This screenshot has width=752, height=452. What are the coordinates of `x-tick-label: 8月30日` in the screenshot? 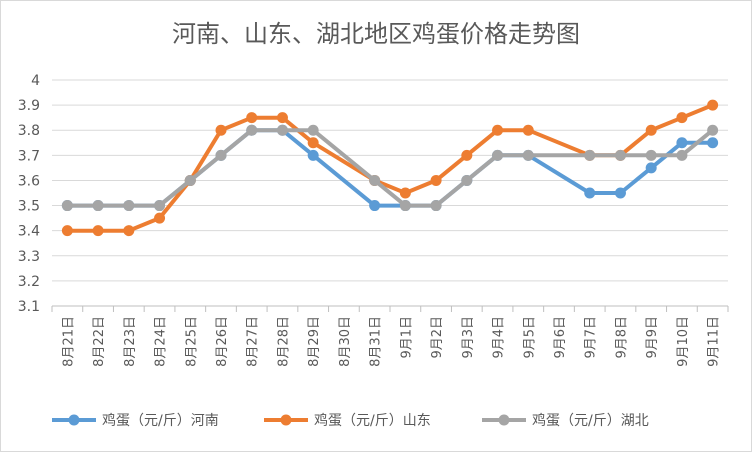 It's located at (345, 341).